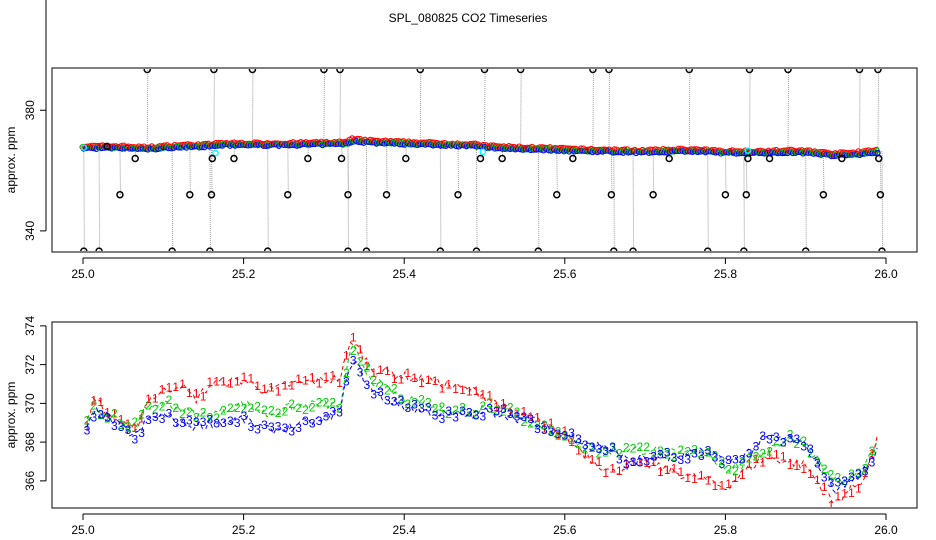  What do you see at coordinates (215, 153) in the screenshot?
I see `top-cyan-point` at bounding box center [215, 153].